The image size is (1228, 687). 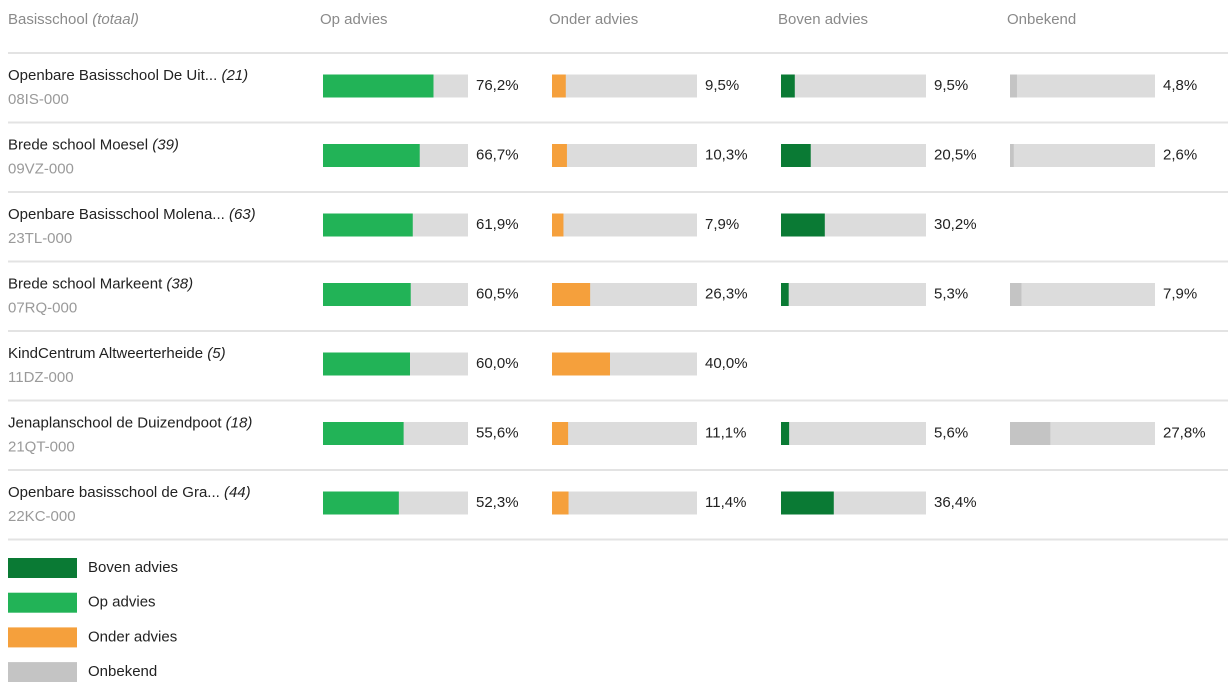 I want to click on school-code: 22KC-000, so click(x=42, y=516).